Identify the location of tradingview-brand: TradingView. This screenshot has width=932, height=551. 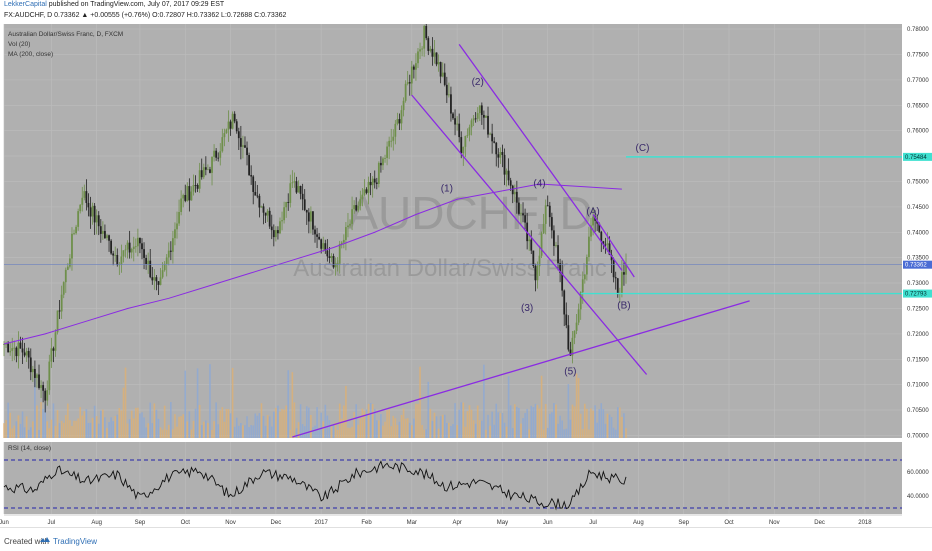
(75, 541).